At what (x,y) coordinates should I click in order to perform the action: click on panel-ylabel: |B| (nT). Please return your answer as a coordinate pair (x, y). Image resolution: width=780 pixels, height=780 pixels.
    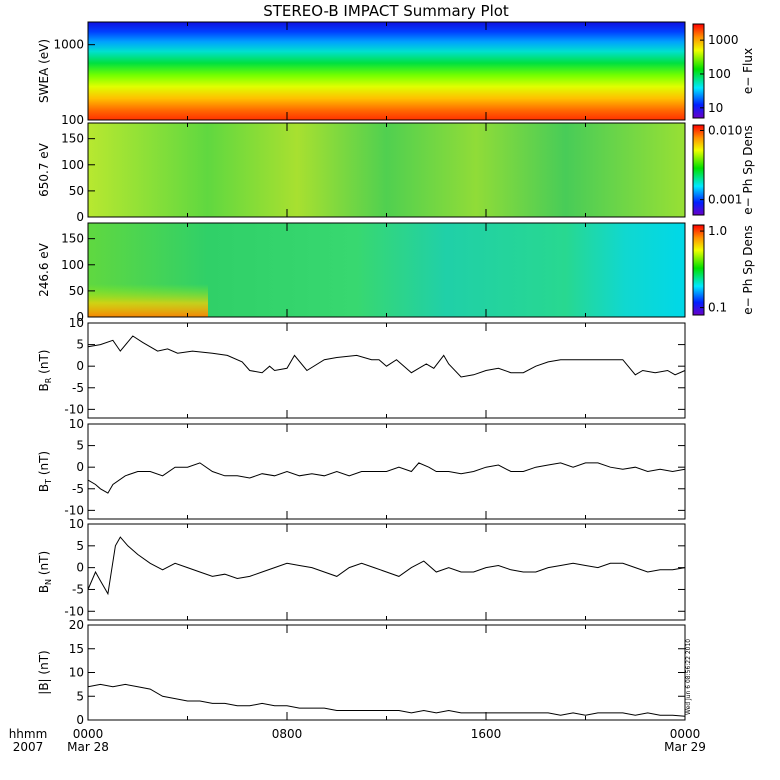
    Looking at the image, I should click on (44, 672).